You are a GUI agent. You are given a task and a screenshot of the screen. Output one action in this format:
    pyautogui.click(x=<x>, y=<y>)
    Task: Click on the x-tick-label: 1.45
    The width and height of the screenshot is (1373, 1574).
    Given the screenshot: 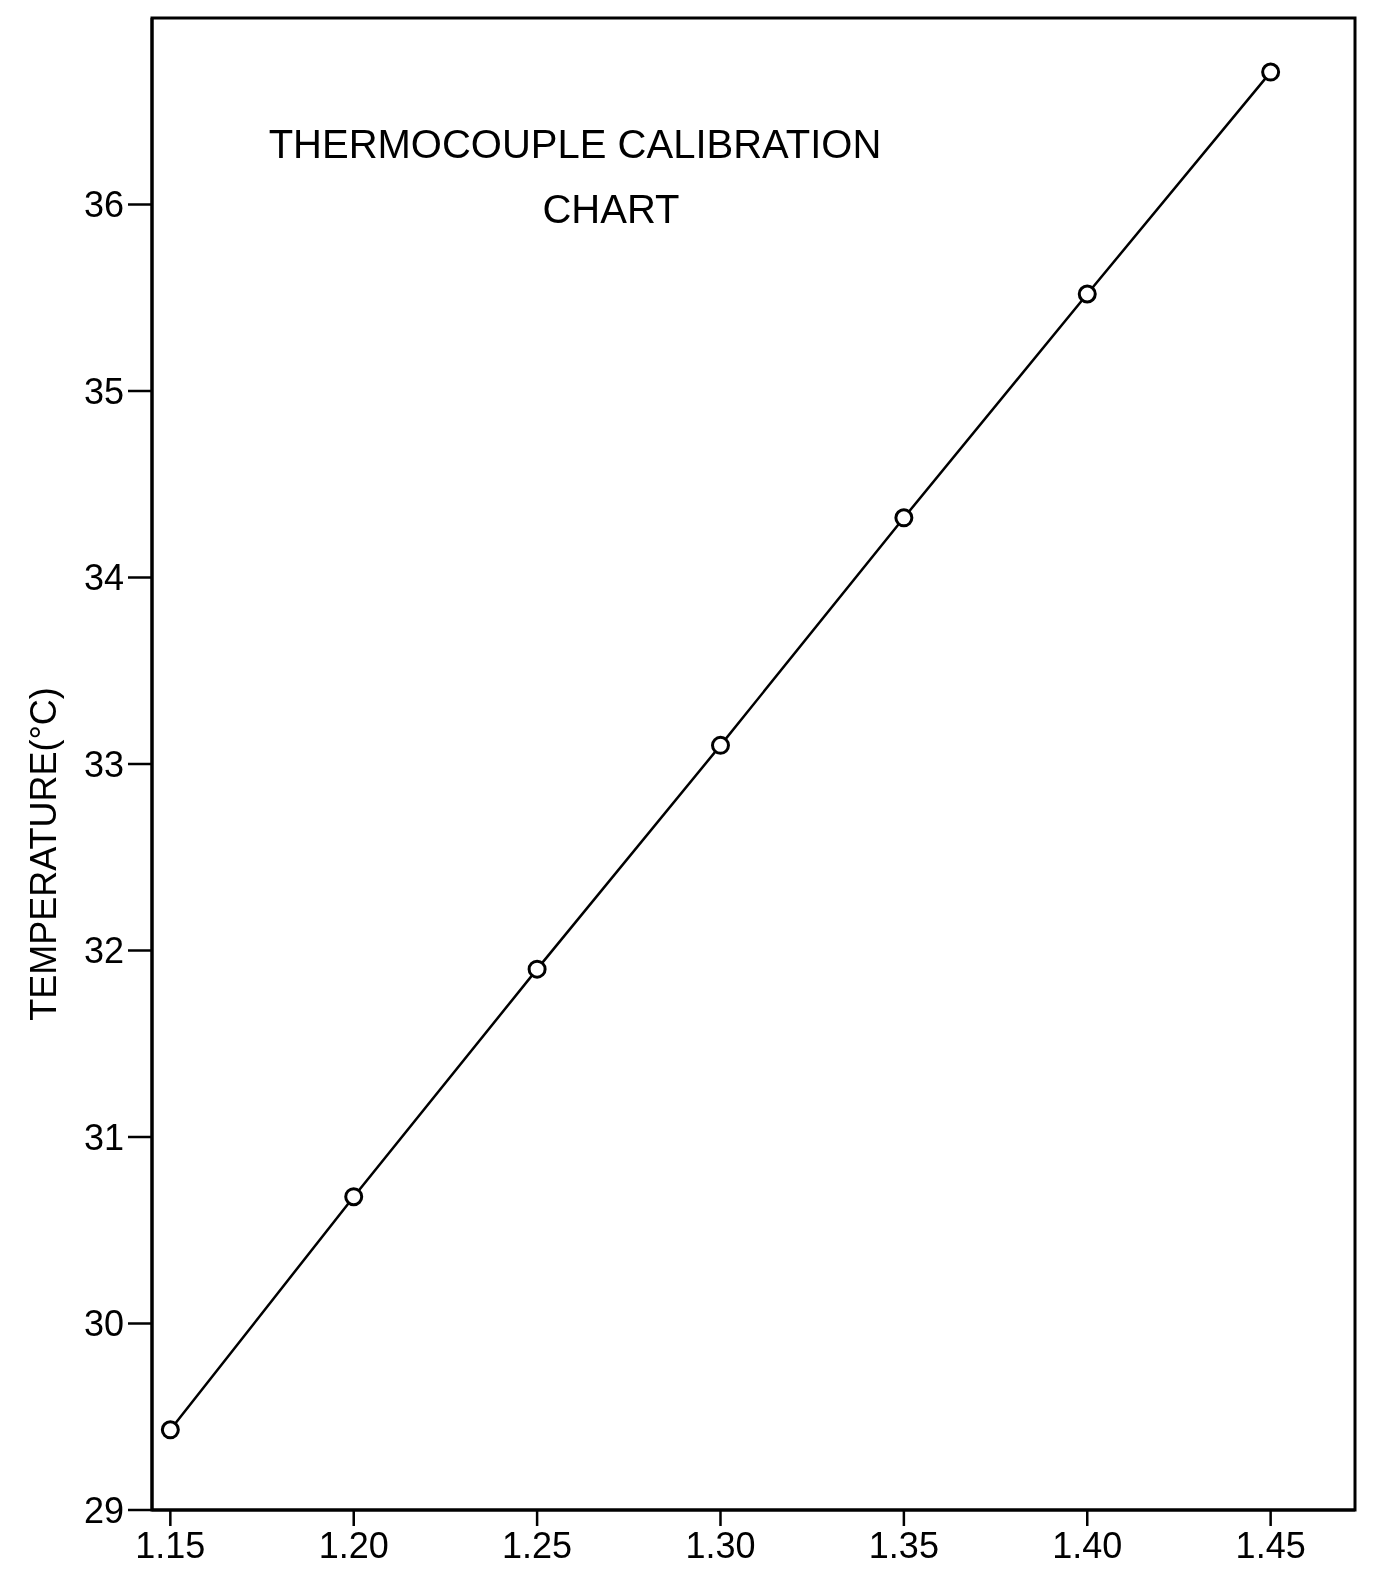 What is the action you would take?
    pyautogui.click(x=1270, y=1545)
    